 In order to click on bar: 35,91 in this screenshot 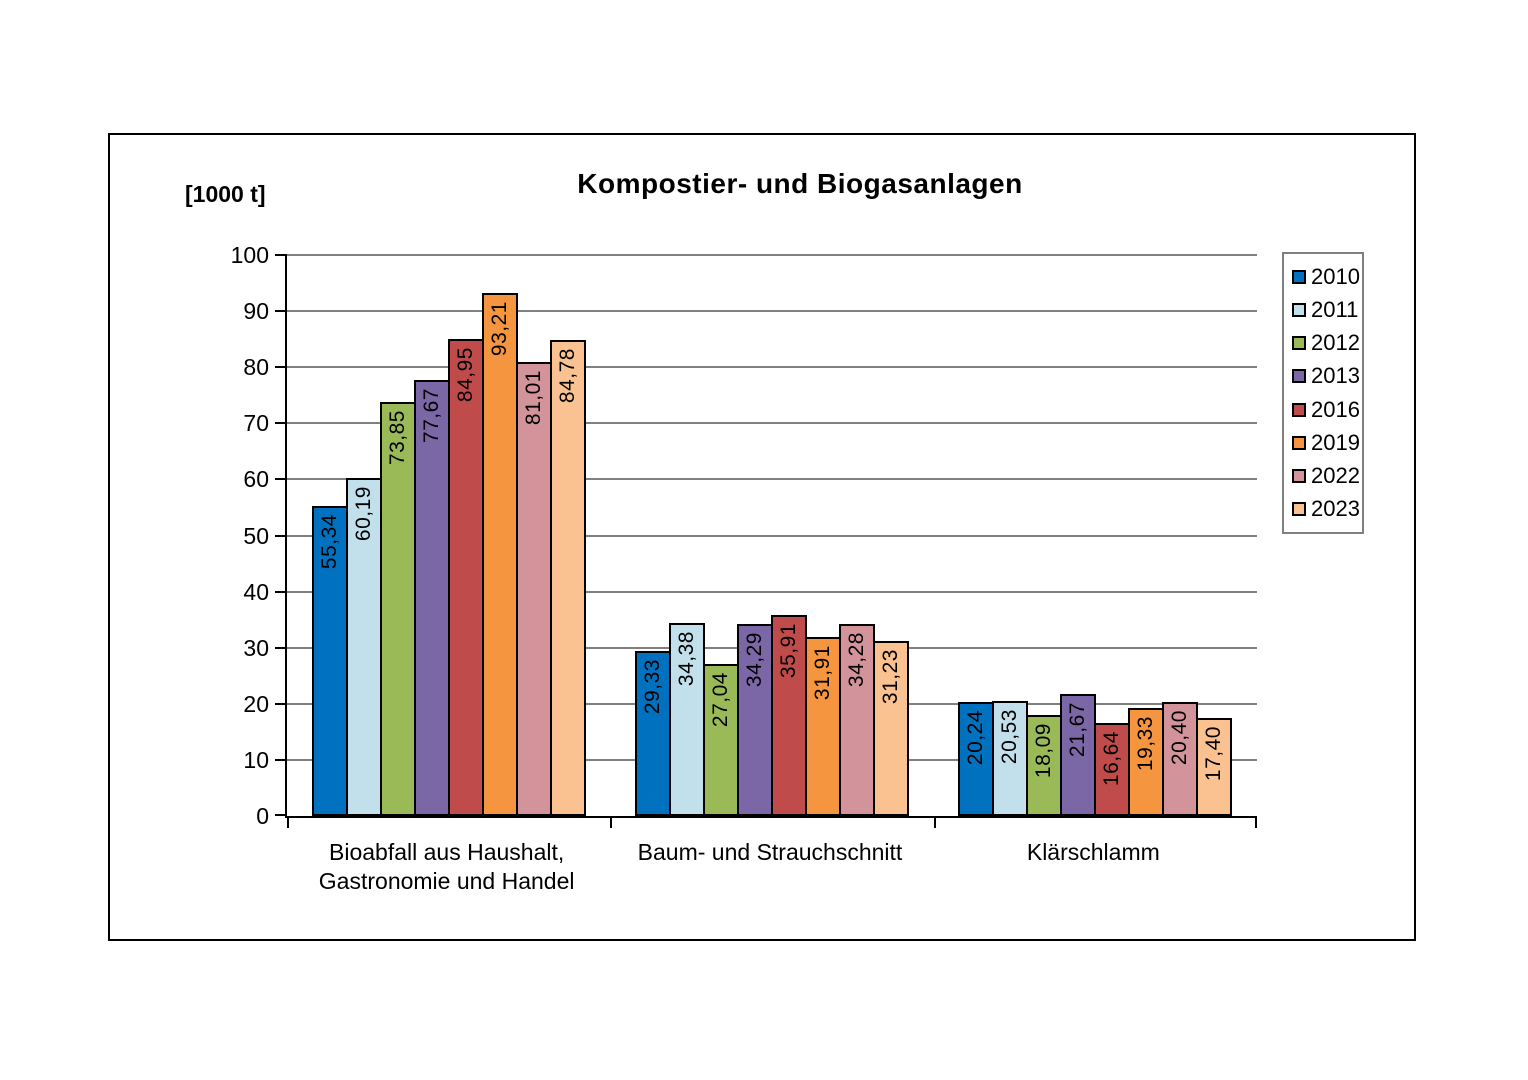, I will do `click(789, 715)`.